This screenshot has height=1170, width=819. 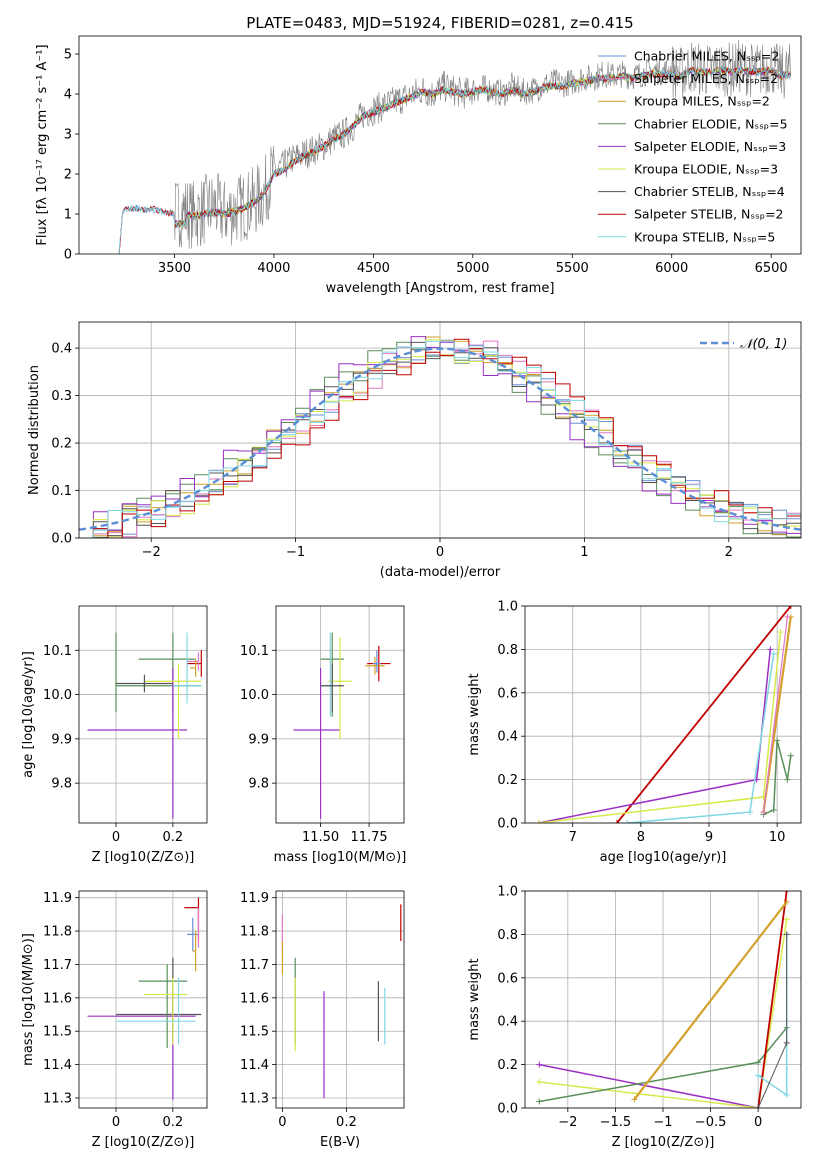 I want to click on mass-vs-age-frame, so click(x=340, y=714).